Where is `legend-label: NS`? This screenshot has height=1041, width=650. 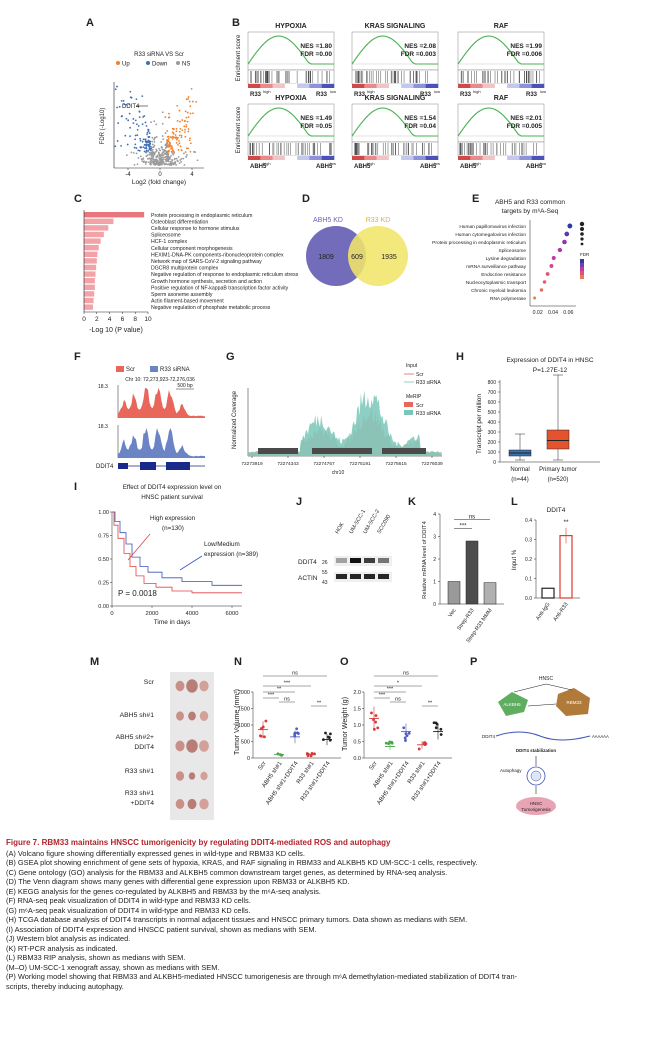 legend-label: NS is located at coordinates (186, 65).